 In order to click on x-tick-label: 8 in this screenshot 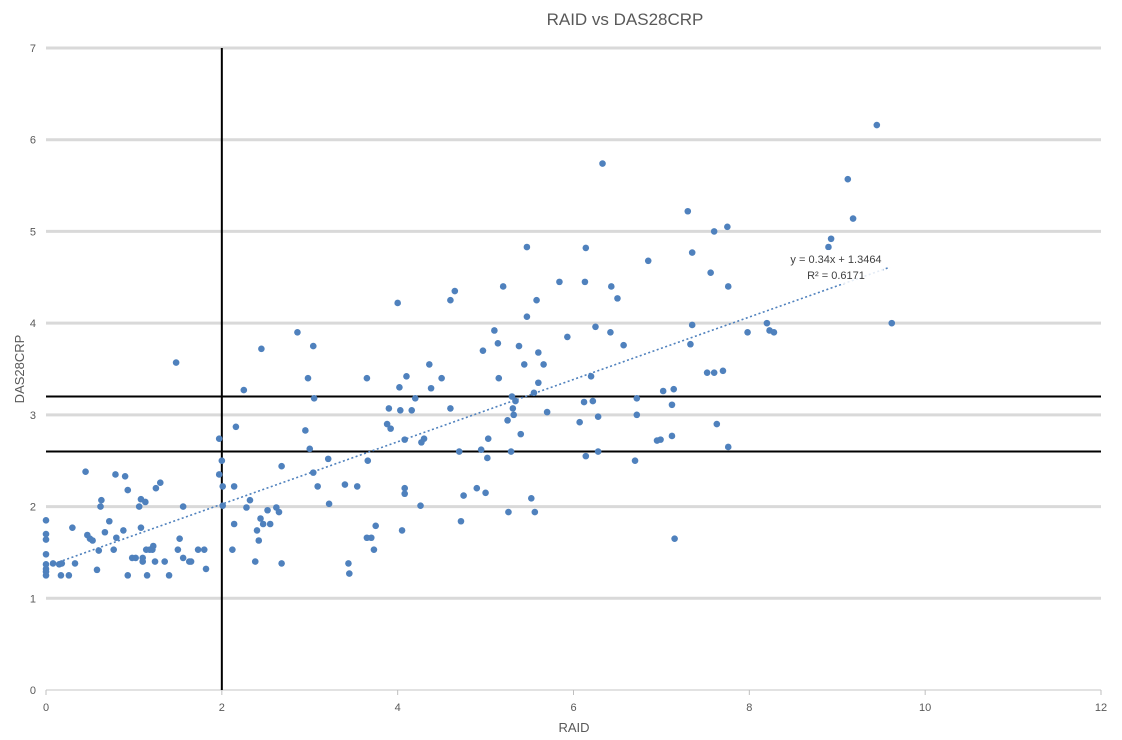, I will do `click(749, 708)`.